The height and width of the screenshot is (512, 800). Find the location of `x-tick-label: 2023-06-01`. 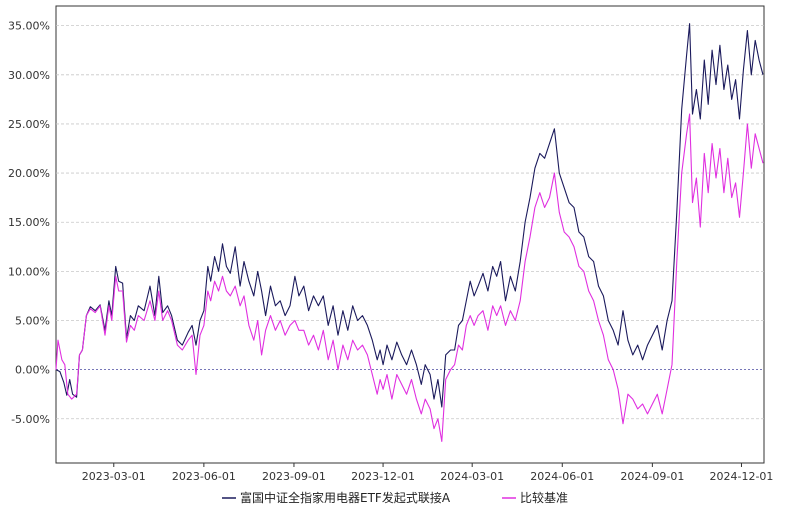

x-tick-label: 2023-06-01 is located at coordinates (204, 476).